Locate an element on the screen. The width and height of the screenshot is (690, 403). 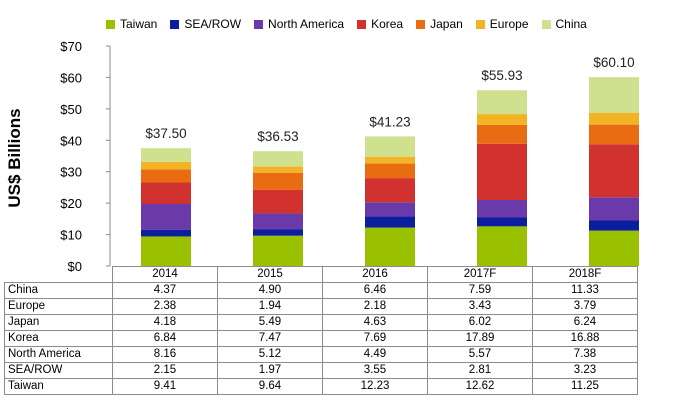
bar-segment-sea-row-2017f is located at coordinates (502, 222).